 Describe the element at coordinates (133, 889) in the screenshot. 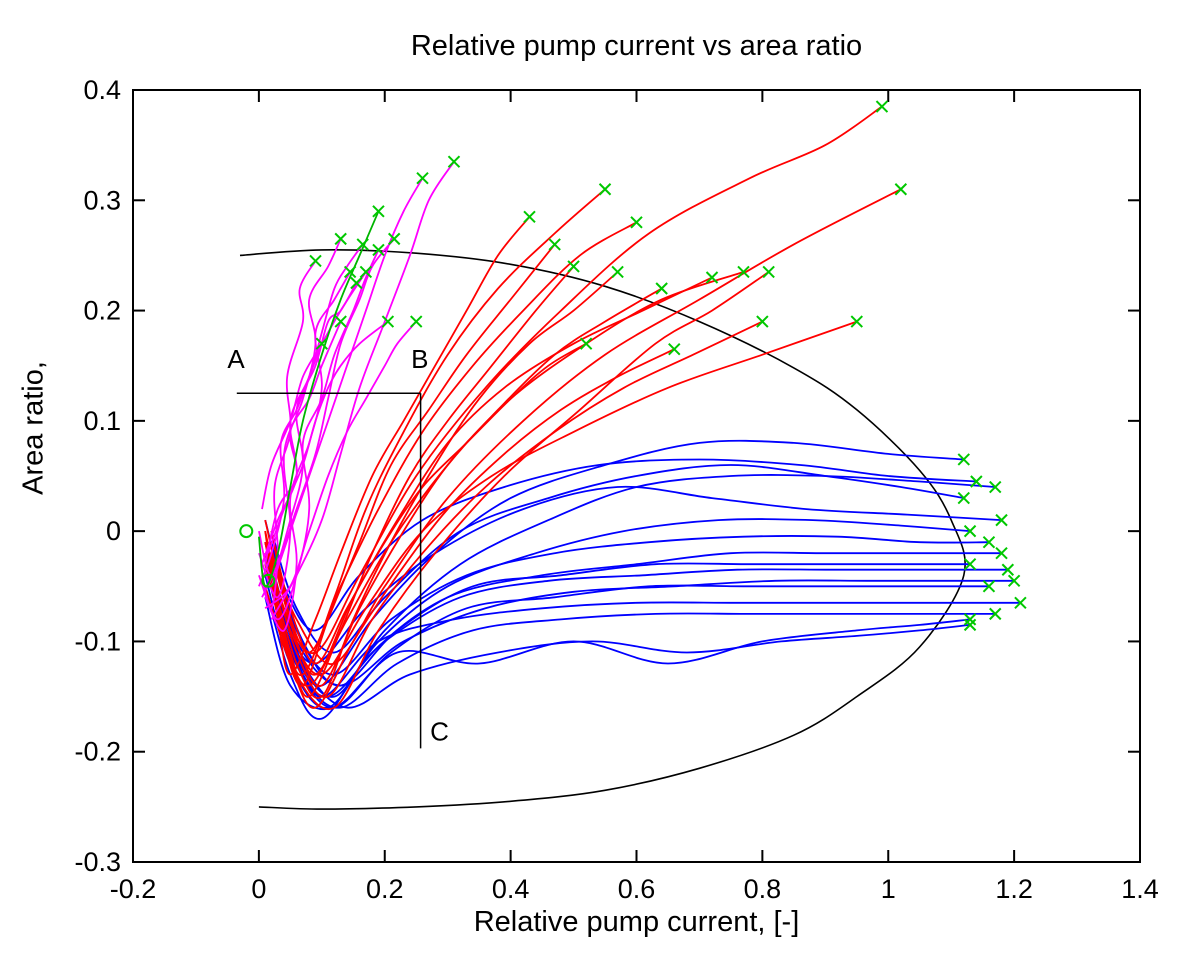

I see `x-tick-label: -0.2` at that location.